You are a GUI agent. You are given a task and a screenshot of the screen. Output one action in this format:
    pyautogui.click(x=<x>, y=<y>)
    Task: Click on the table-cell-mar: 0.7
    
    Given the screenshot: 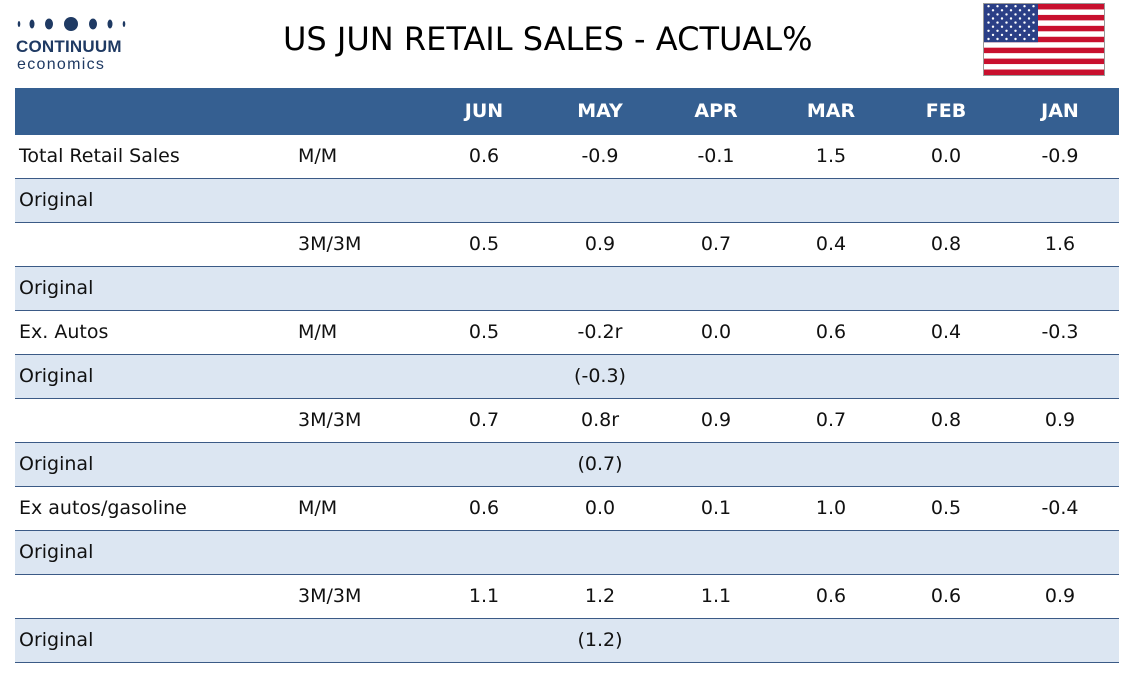 What is the action you would take?
    pyautogui.click(x=831, y=420)
    